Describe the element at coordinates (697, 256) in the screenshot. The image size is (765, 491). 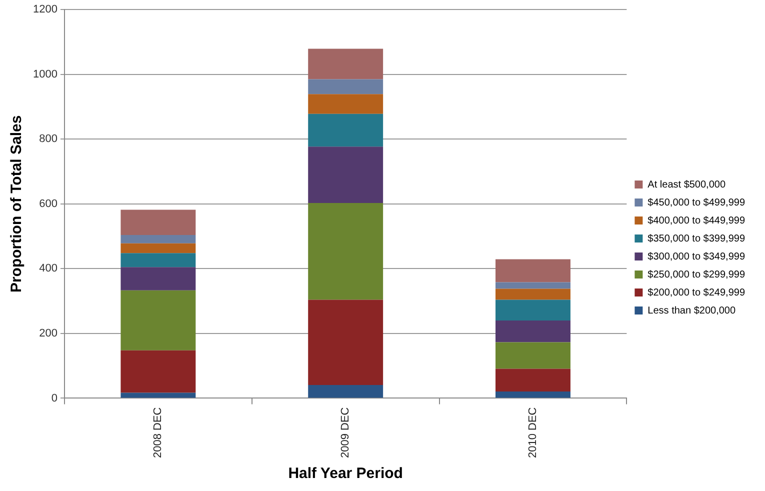
I see `legend-label: $300,000 to $349,999` at that location.